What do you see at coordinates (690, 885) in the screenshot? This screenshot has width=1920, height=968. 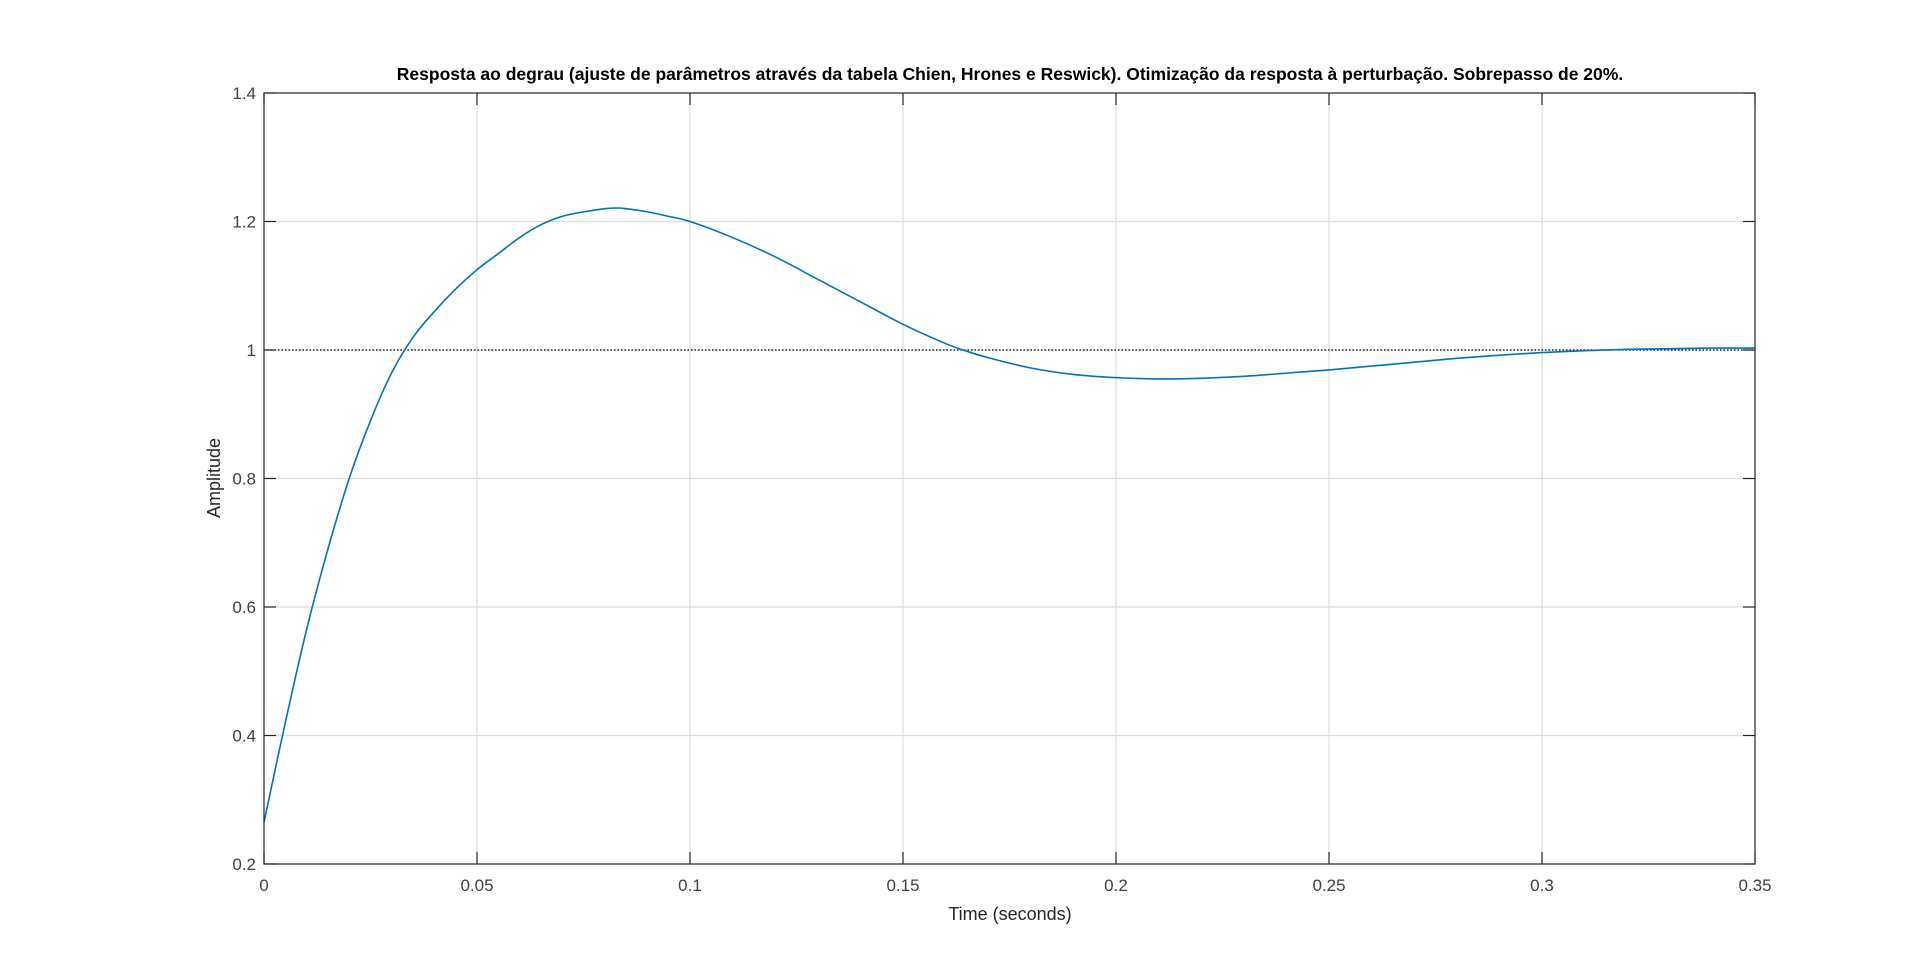 I see `x-tick-label: 0.1` at bounding box center [690, 885].